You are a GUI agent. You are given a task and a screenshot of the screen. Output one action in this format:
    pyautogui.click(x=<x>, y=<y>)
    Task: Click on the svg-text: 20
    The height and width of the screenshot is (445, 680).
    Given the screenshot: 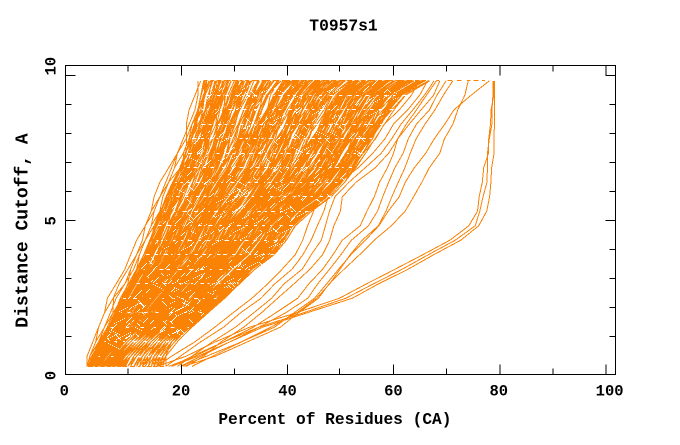 What is the action you would take?
    pyautogui.click(x=181, y=392)
    